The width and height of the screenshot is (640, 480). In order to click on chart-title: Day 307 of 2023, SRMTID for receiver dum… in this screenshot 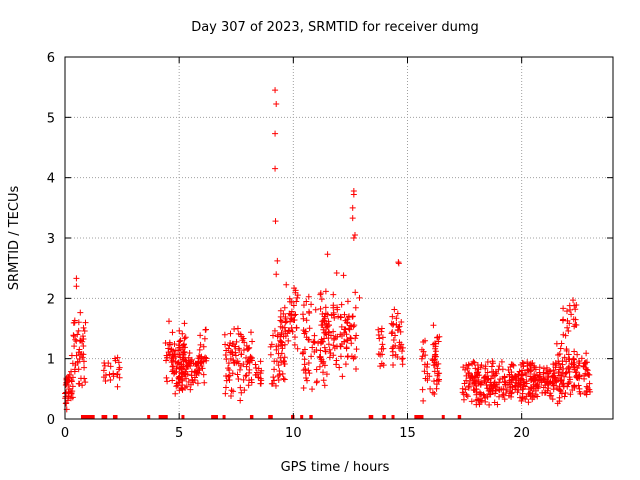, I will do `click(335, 27)`.